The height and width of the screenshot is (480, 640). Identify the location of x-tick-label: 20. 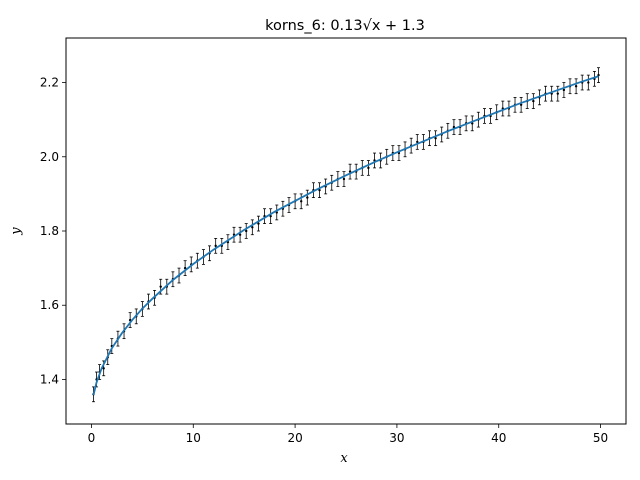
(294, 438).